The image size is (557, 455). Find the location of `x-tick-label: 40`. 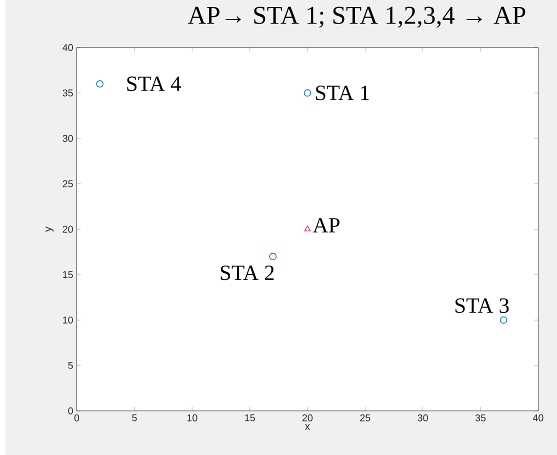

x-tick-label: 40 is located at coordinates (538, 418).